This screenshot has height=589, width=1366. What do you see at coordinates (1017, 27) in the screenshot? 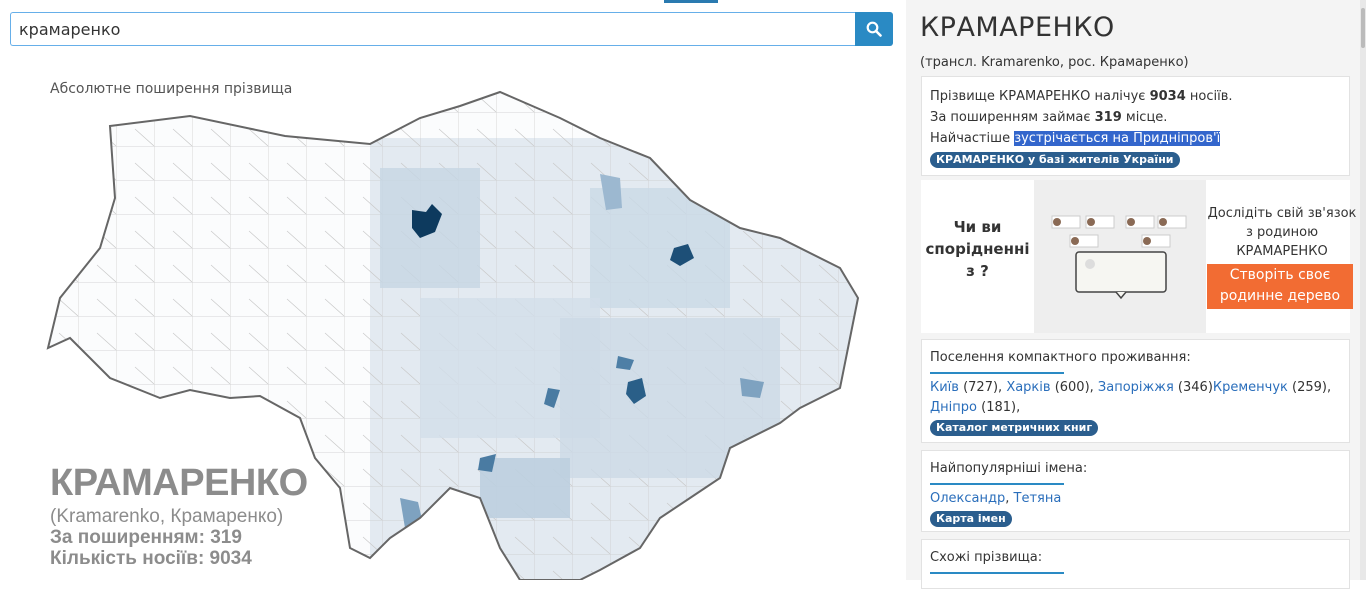
I see `surname-title: КРАМАРЕНКО` at bounding box center [1017, 27].